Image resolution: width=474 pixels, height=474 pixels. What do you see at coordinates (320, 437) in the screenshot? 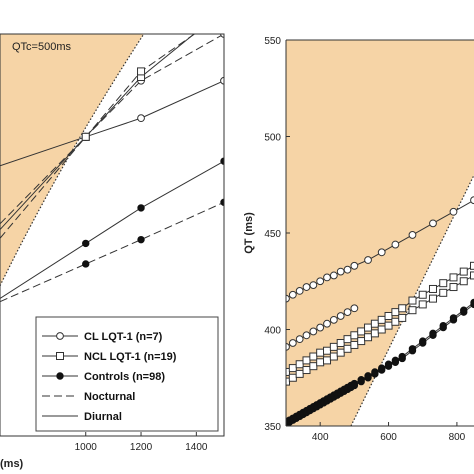
I see `right-x-tick-label-0: 400` at bounding box center [320, 437].